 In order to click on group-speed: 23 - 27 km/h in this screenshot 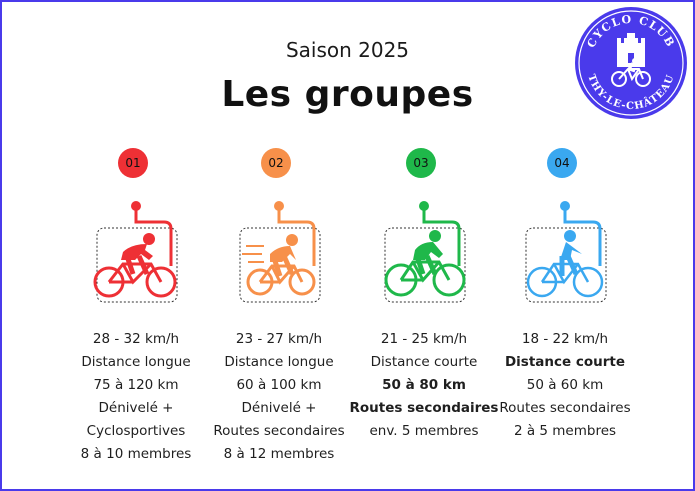, I will do `click(279, 339)`.